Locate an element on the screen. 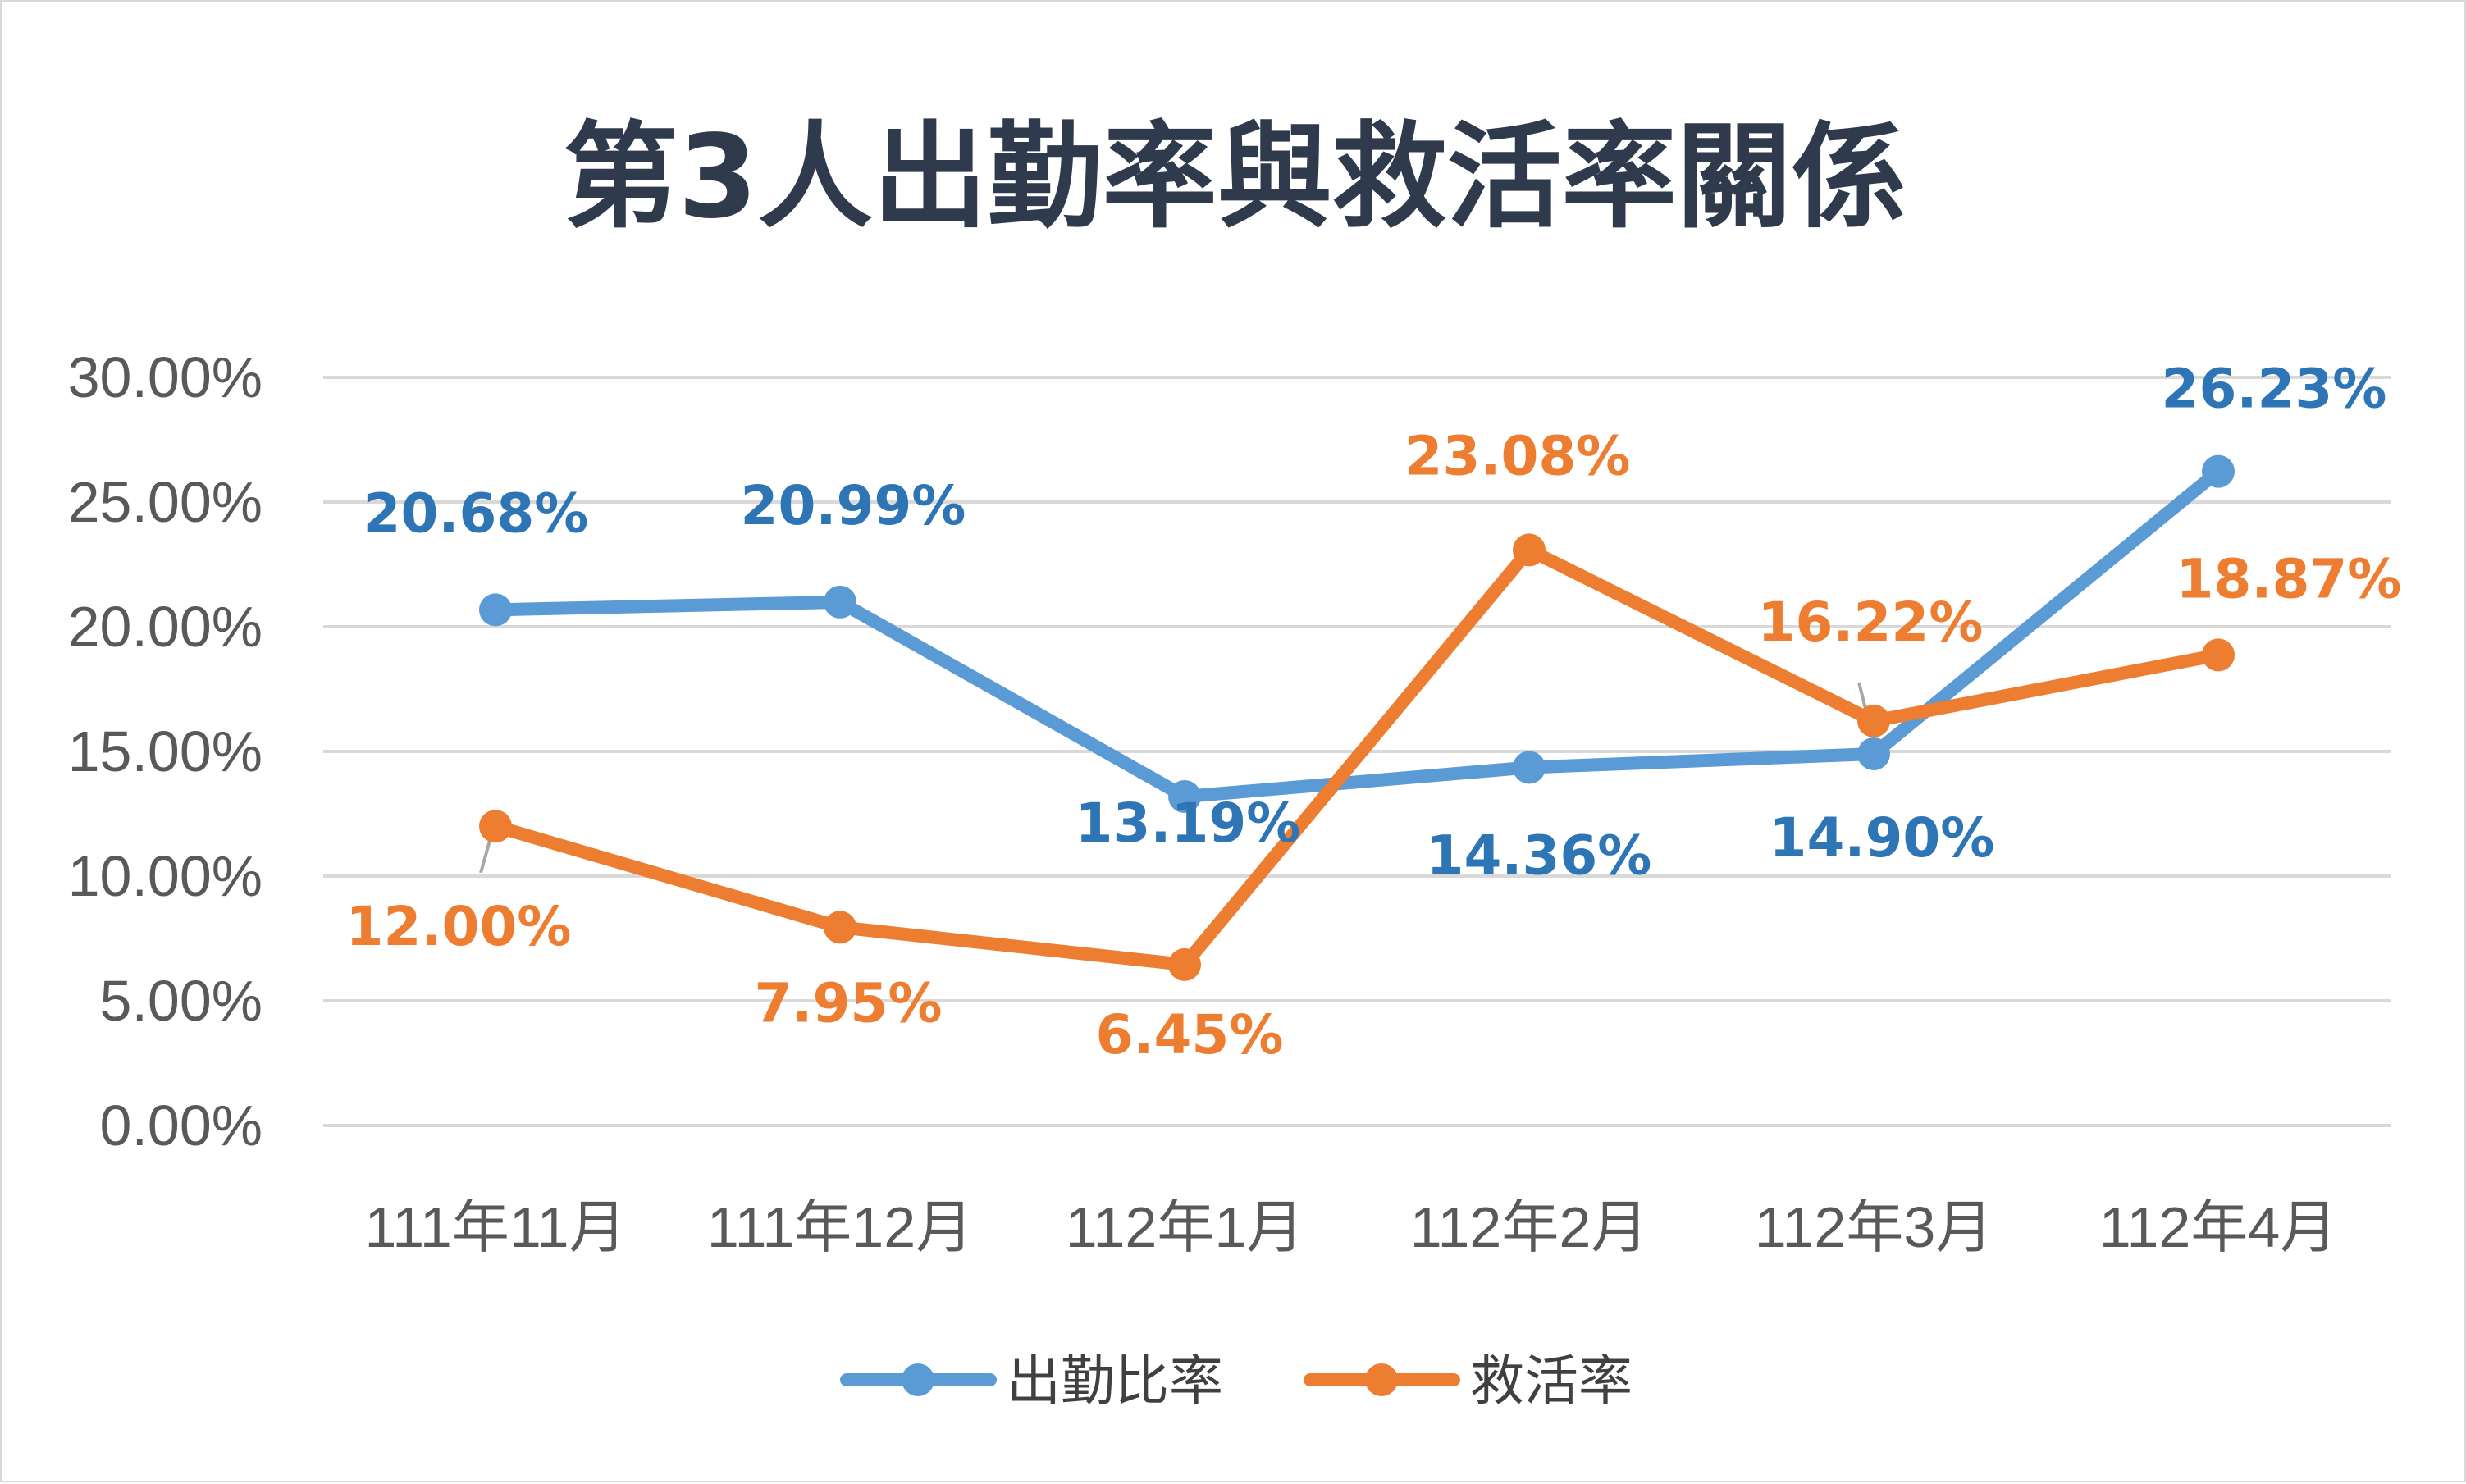  chart-title: 第3人出勤率與救活率關係 is located at coordinates (1234, 177).